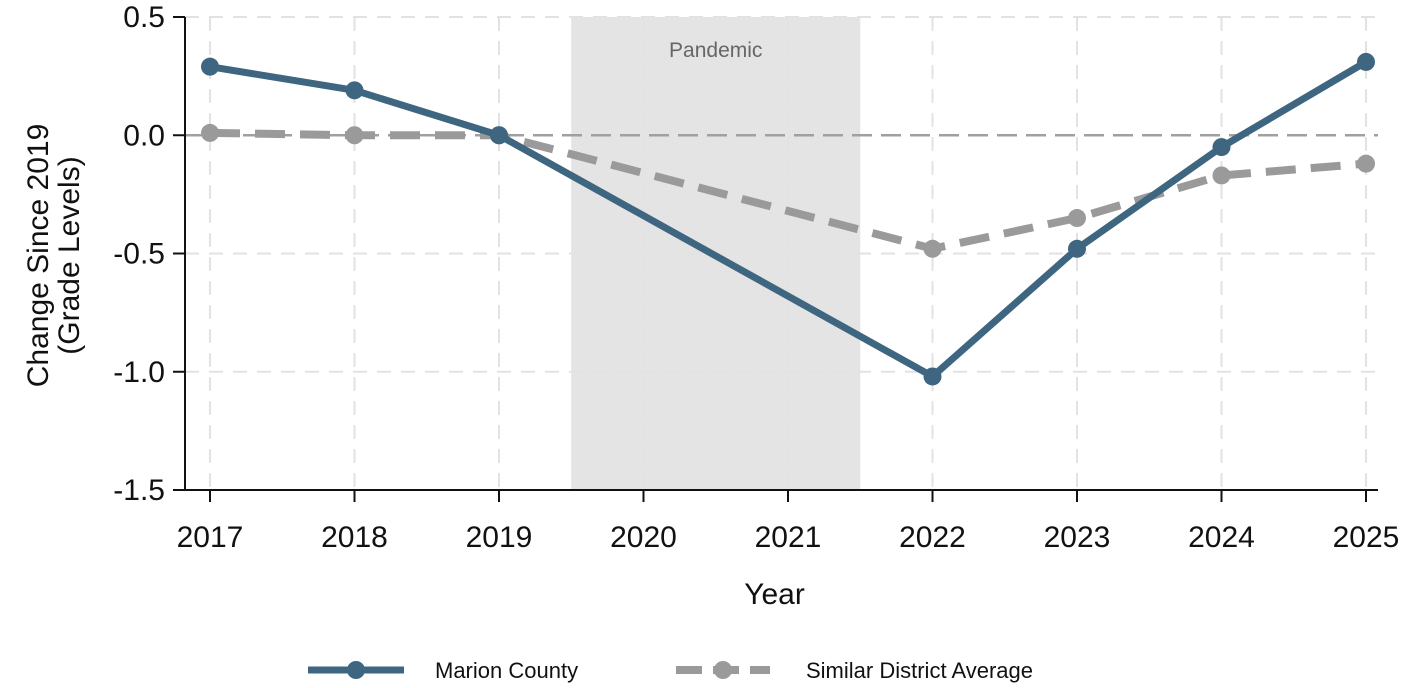 Image resolution: width=1415 pixels, height=688 pixels. I want to click on legend-label: Similar District Average, so click(919, 670).